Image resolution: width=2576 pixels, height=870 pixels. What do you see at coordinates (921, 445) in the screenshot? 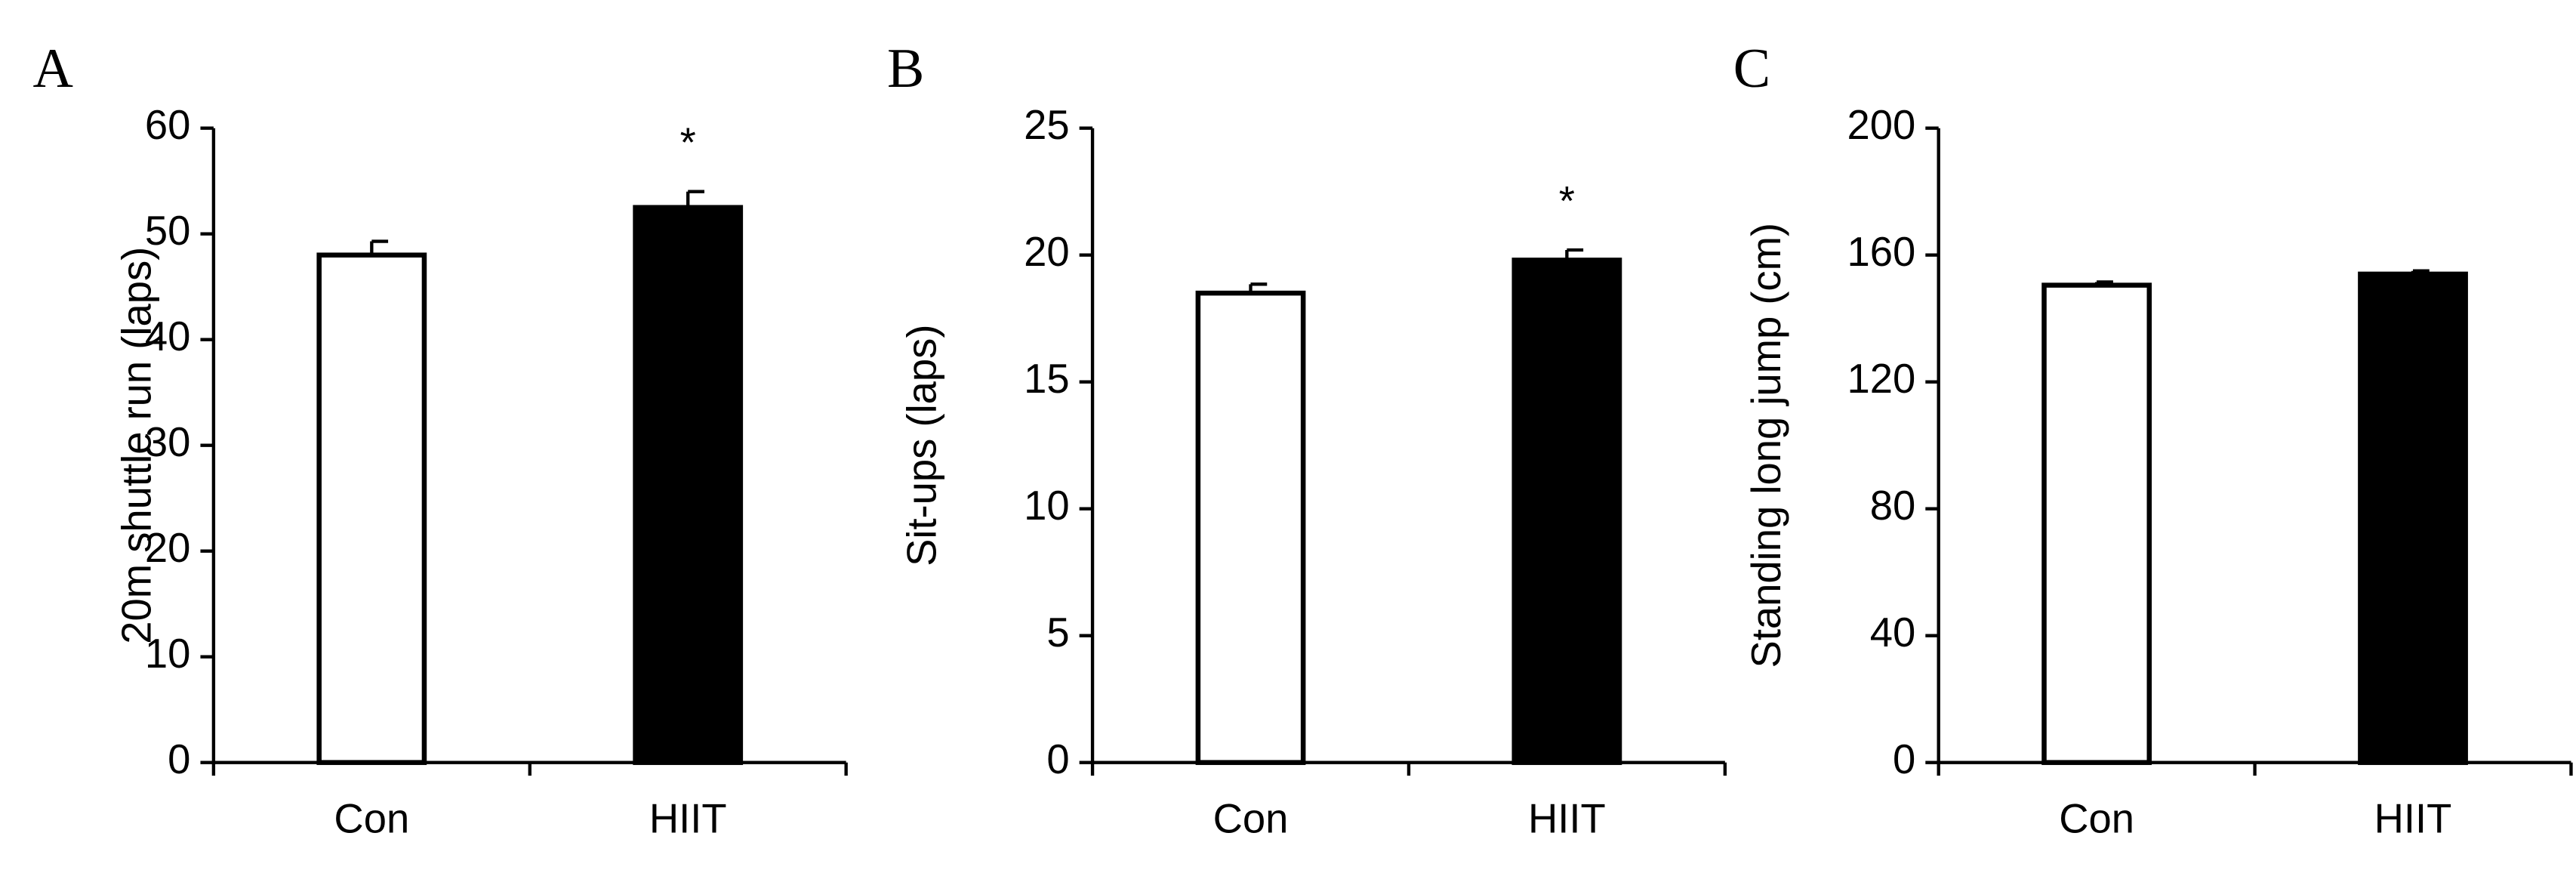
I see `y-axis-label: Sit-ups (laps)` at bounding box center [921, 445].